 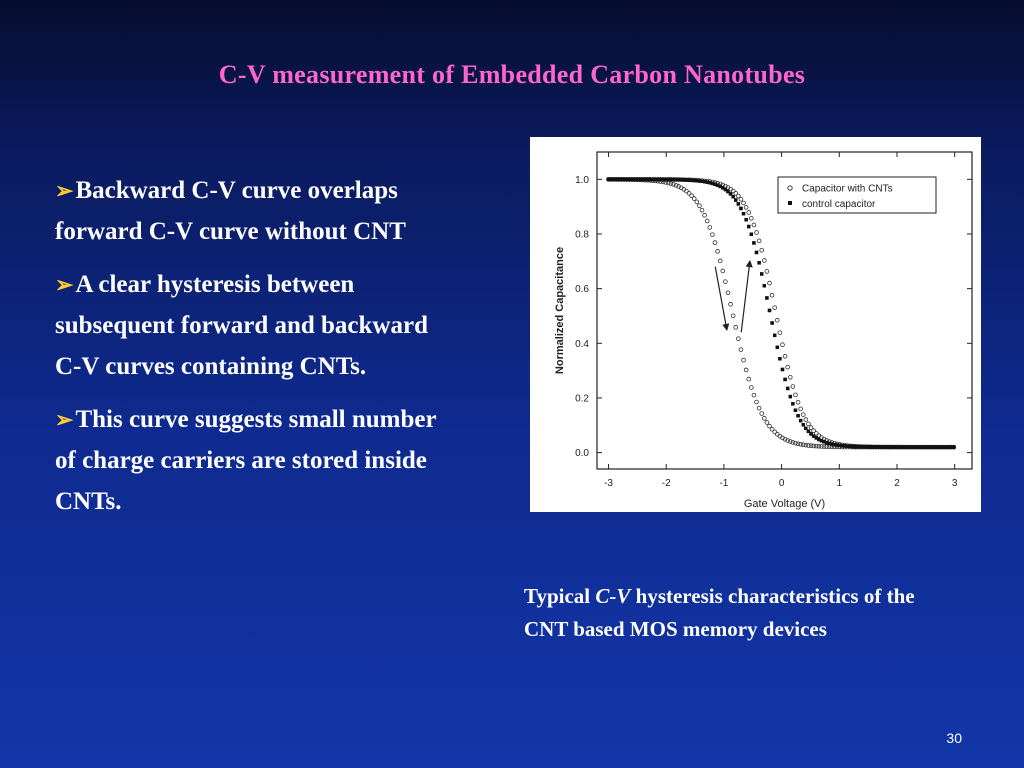 I want to click on x-tick-label: 2, so click(x=897, y=483).